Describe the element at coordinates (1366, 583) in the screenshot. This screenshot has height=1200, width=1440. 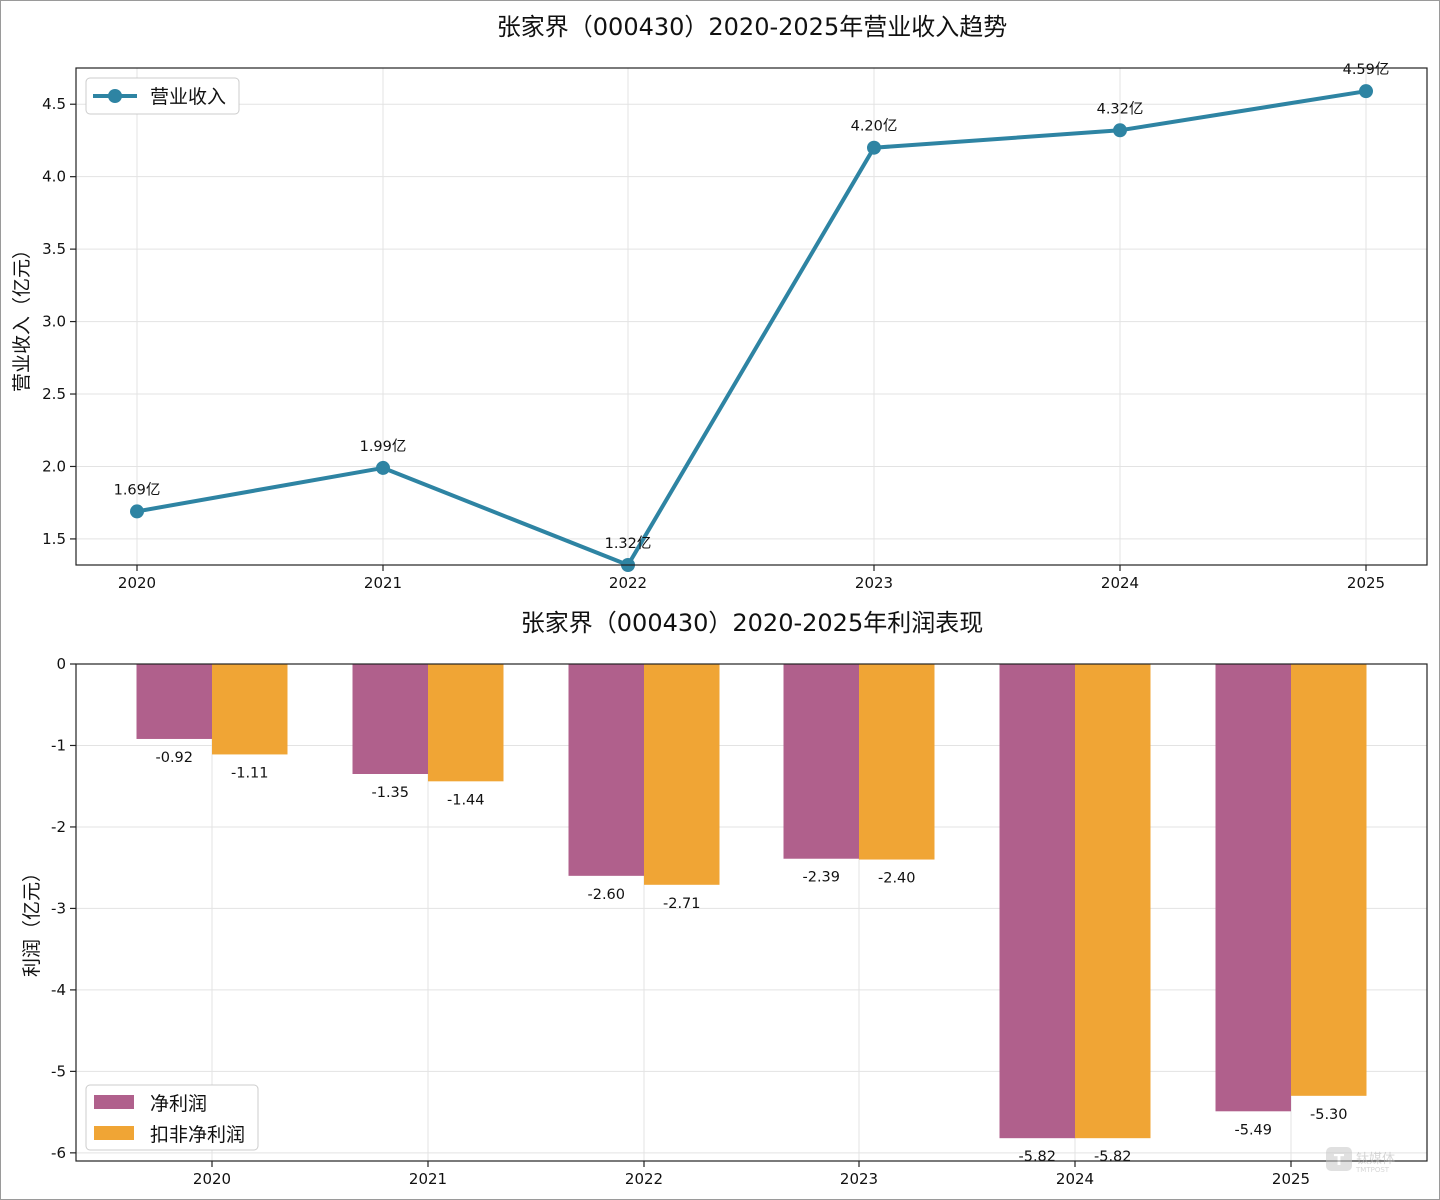
I see `revenue-x-tick-label: 2025` at that location.